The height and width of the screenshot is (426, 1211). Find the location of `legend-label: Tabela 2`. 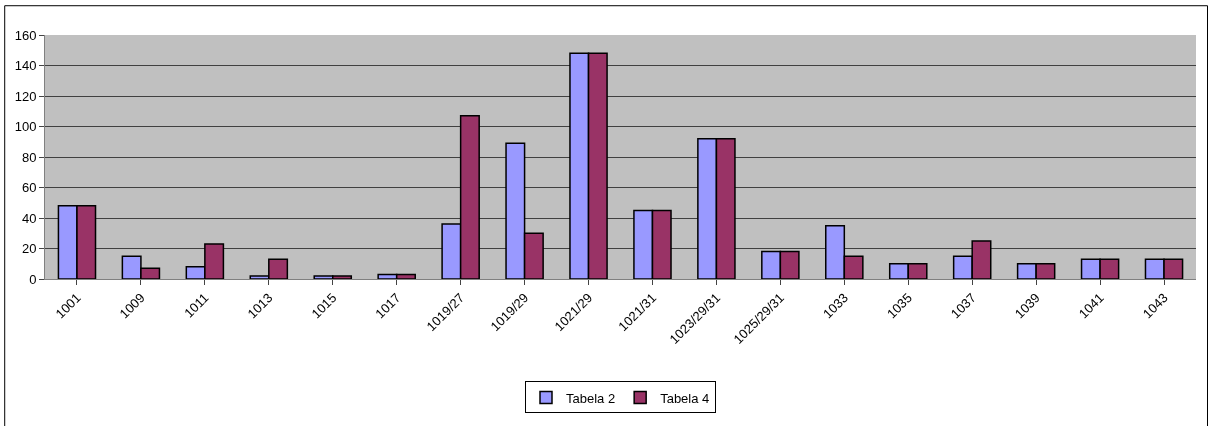

legend-label: Tabela 2 is located at coordinates (591, 398).